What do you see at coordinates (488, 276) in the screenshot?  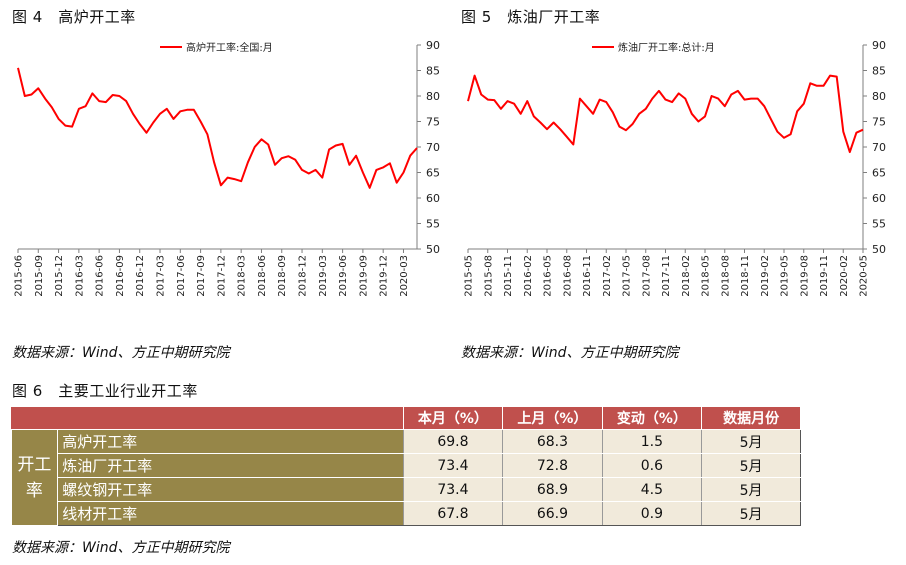 I see `x-tick-label: 2015-08` at bounding box center [488, 276].